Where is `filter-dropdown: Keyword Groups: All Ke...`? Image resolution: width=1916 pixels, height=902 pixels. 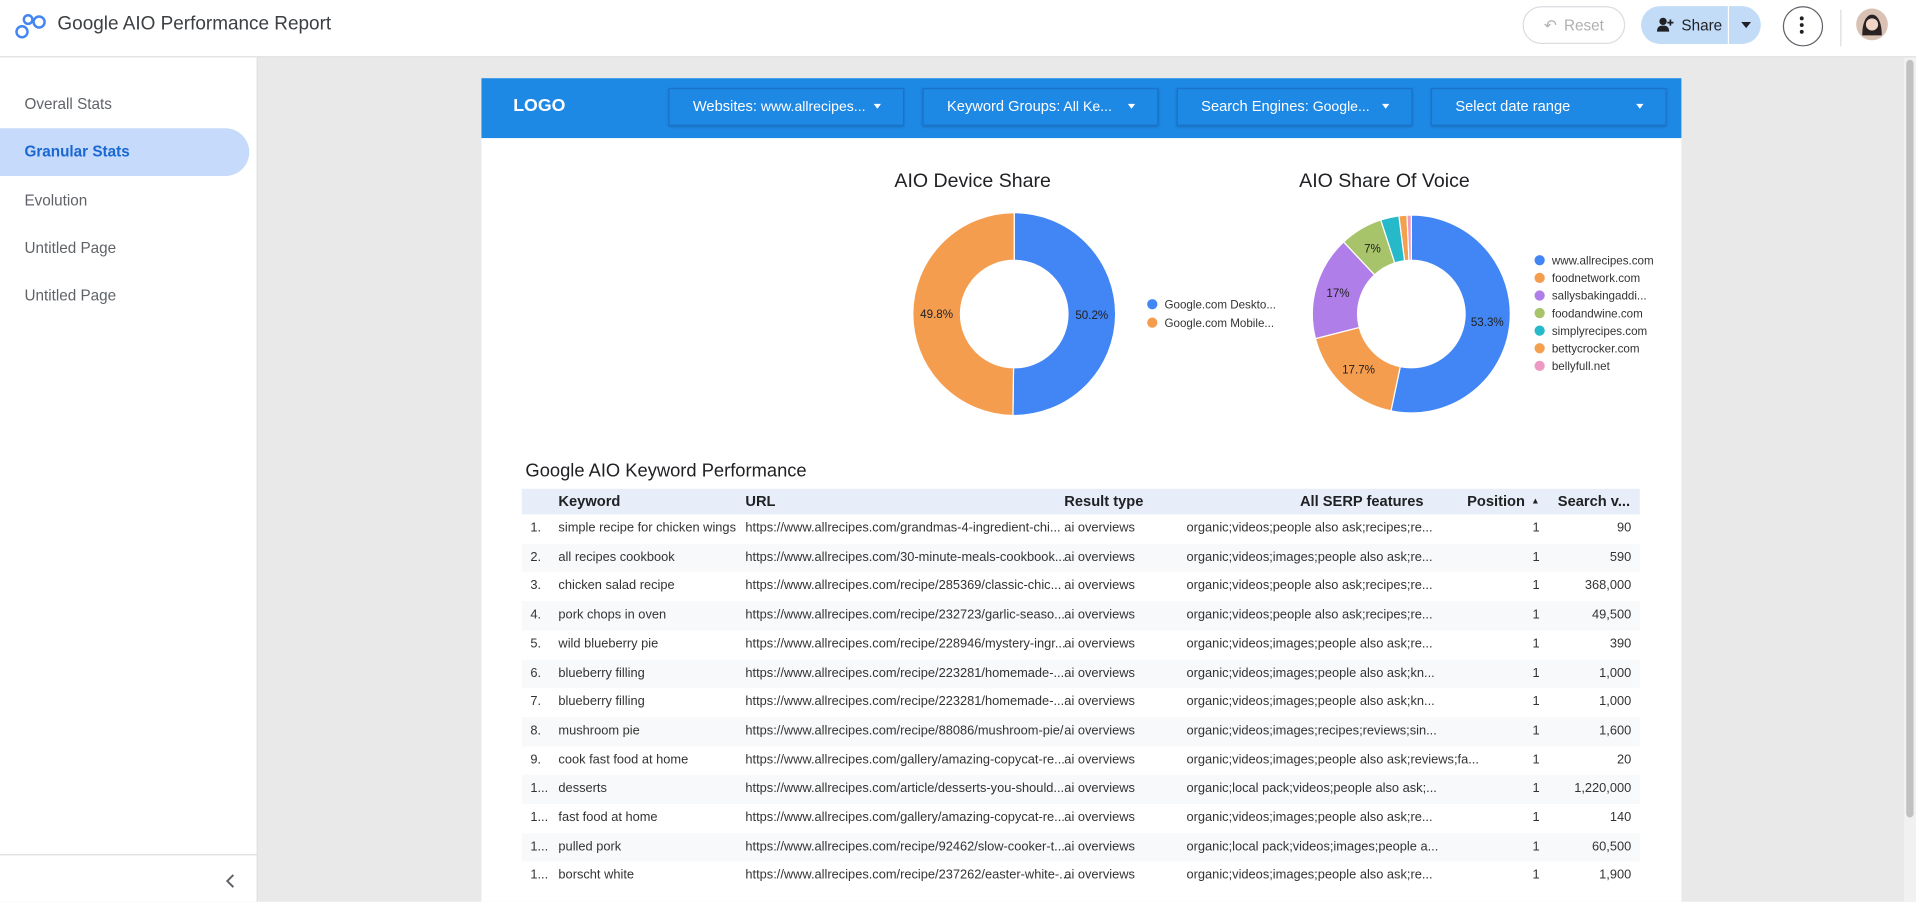
filter-dropdown: Keyword Groups: All Ke... is located at coordinates (1040, 106).